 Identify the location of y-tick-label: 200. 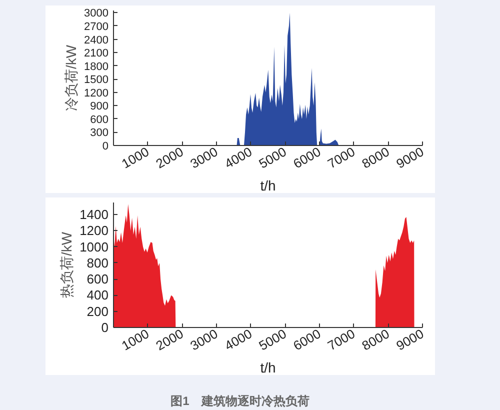
(97, 311).